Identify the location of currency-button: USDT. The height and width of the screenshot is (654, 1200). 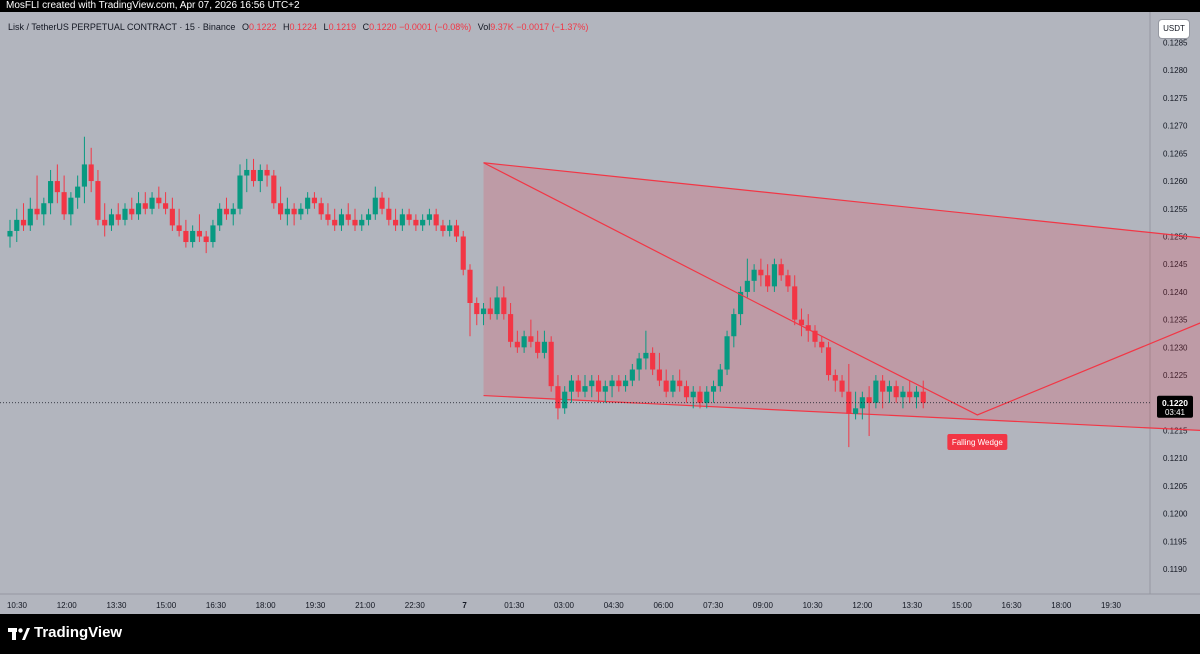
(1174, 29).